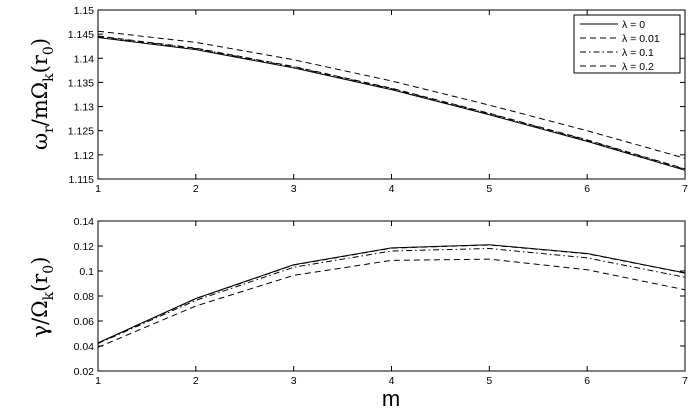  I want to click on legend-box, so click(627, 44).